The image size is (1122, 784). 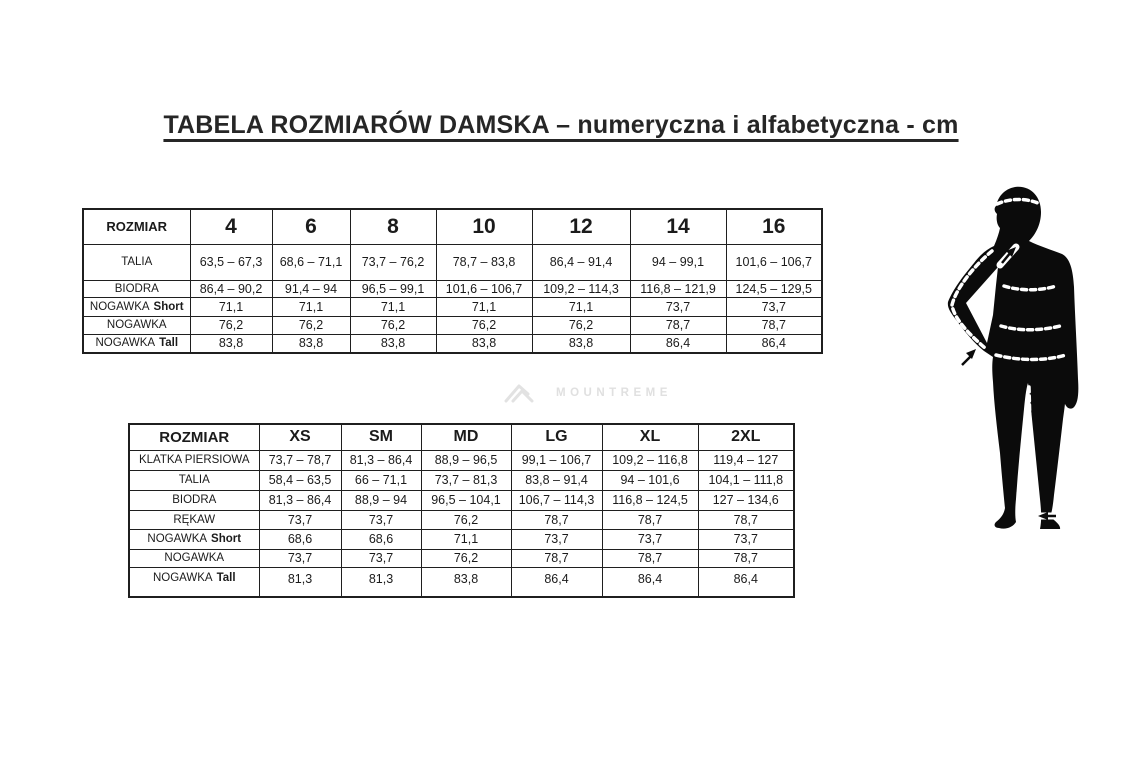 I want to click on size-value-cell: 91,4 – 94, so click(x=311, y=288).